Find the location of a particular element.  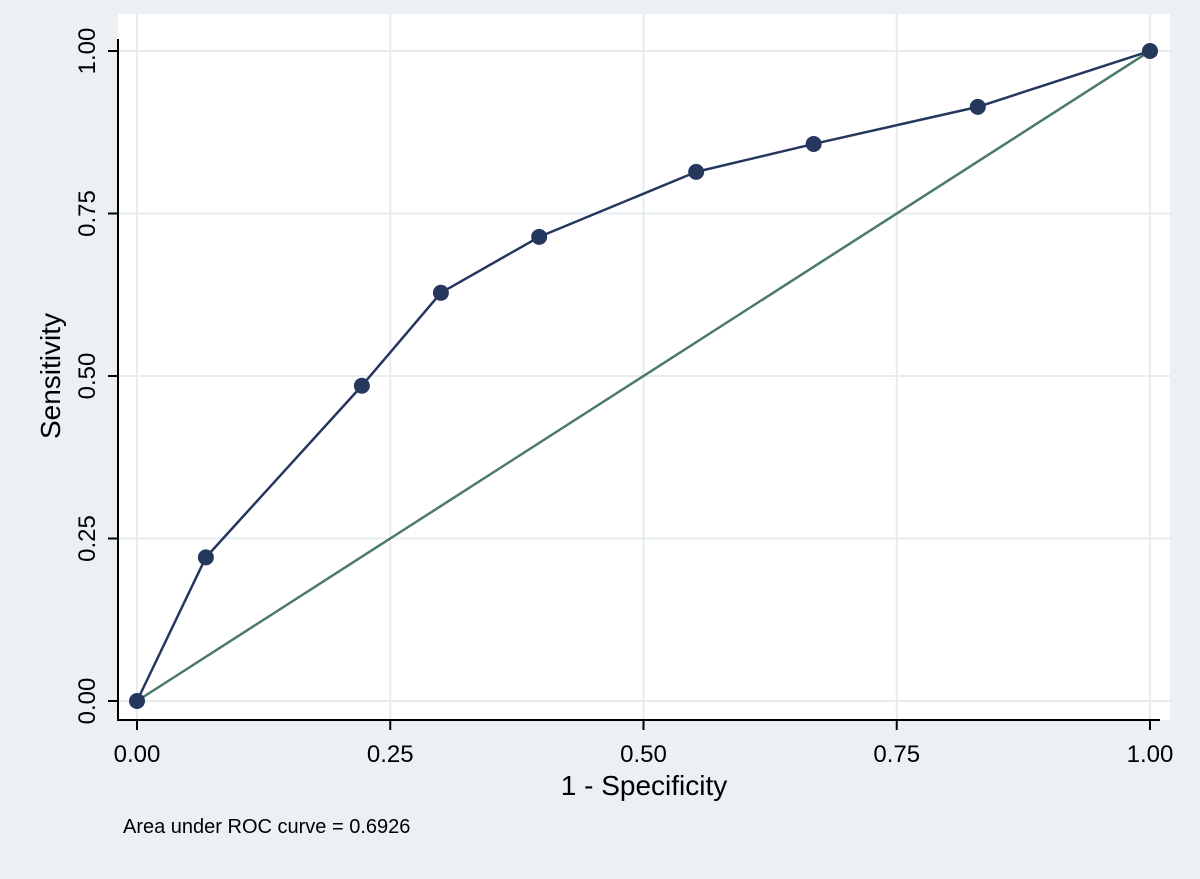

y-tick-label-3: 0.75 is located at coordinates (87, 213).